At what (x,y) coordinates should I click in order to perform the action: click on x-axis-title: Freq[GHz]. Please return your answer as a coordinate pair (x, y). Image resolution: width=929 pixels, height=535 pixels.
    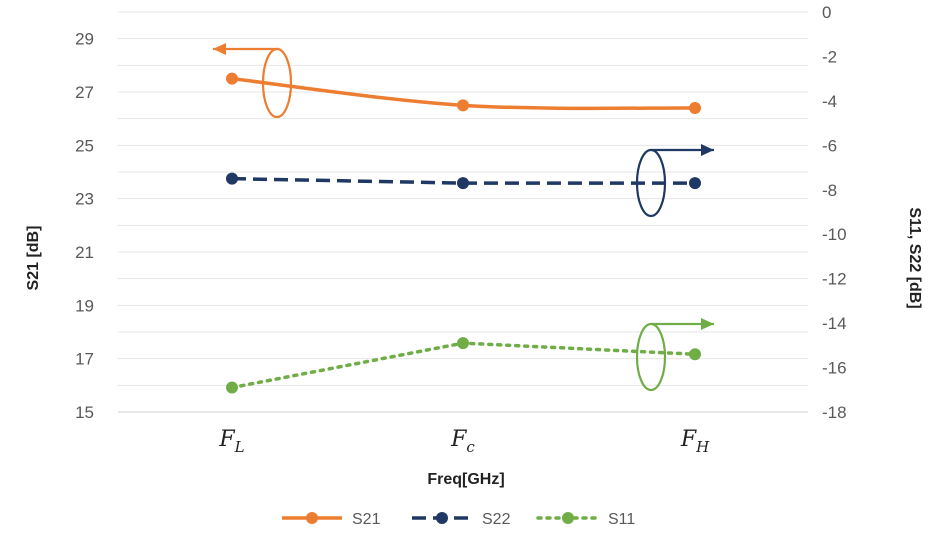
    Looking at the image, I should click on (465, 479).